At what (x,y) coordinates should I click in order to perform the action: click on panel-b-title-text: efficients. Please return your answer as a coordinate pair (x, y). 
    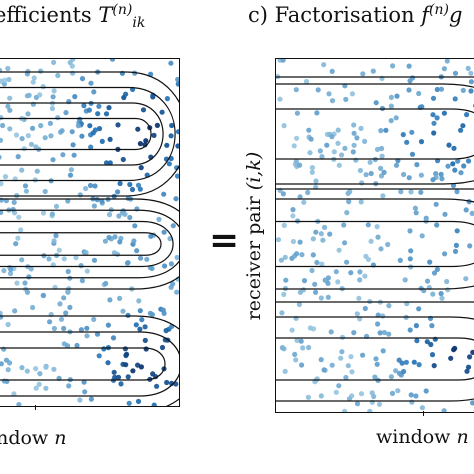
    Looking at the image, I should click on (49, 15).